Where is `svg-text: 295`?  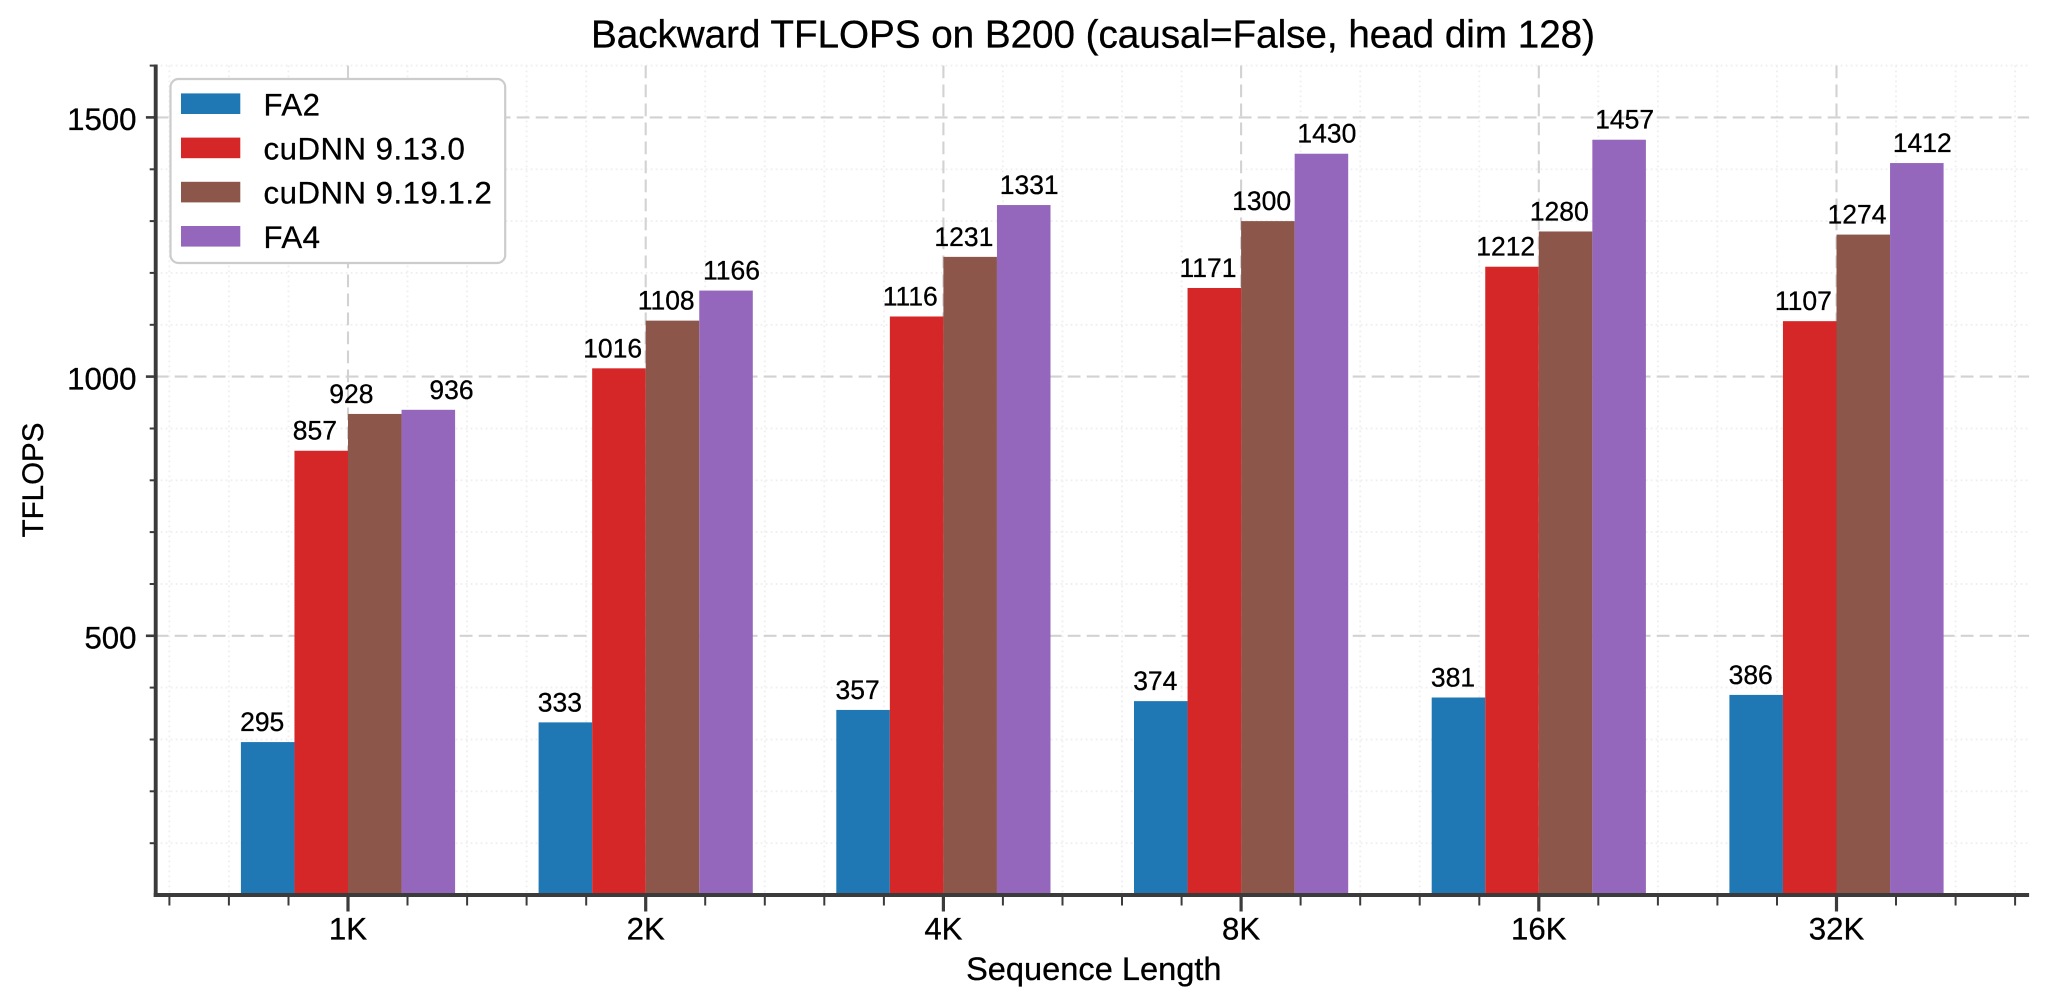 svg-text: 295 is located at coordinates (262, 722).